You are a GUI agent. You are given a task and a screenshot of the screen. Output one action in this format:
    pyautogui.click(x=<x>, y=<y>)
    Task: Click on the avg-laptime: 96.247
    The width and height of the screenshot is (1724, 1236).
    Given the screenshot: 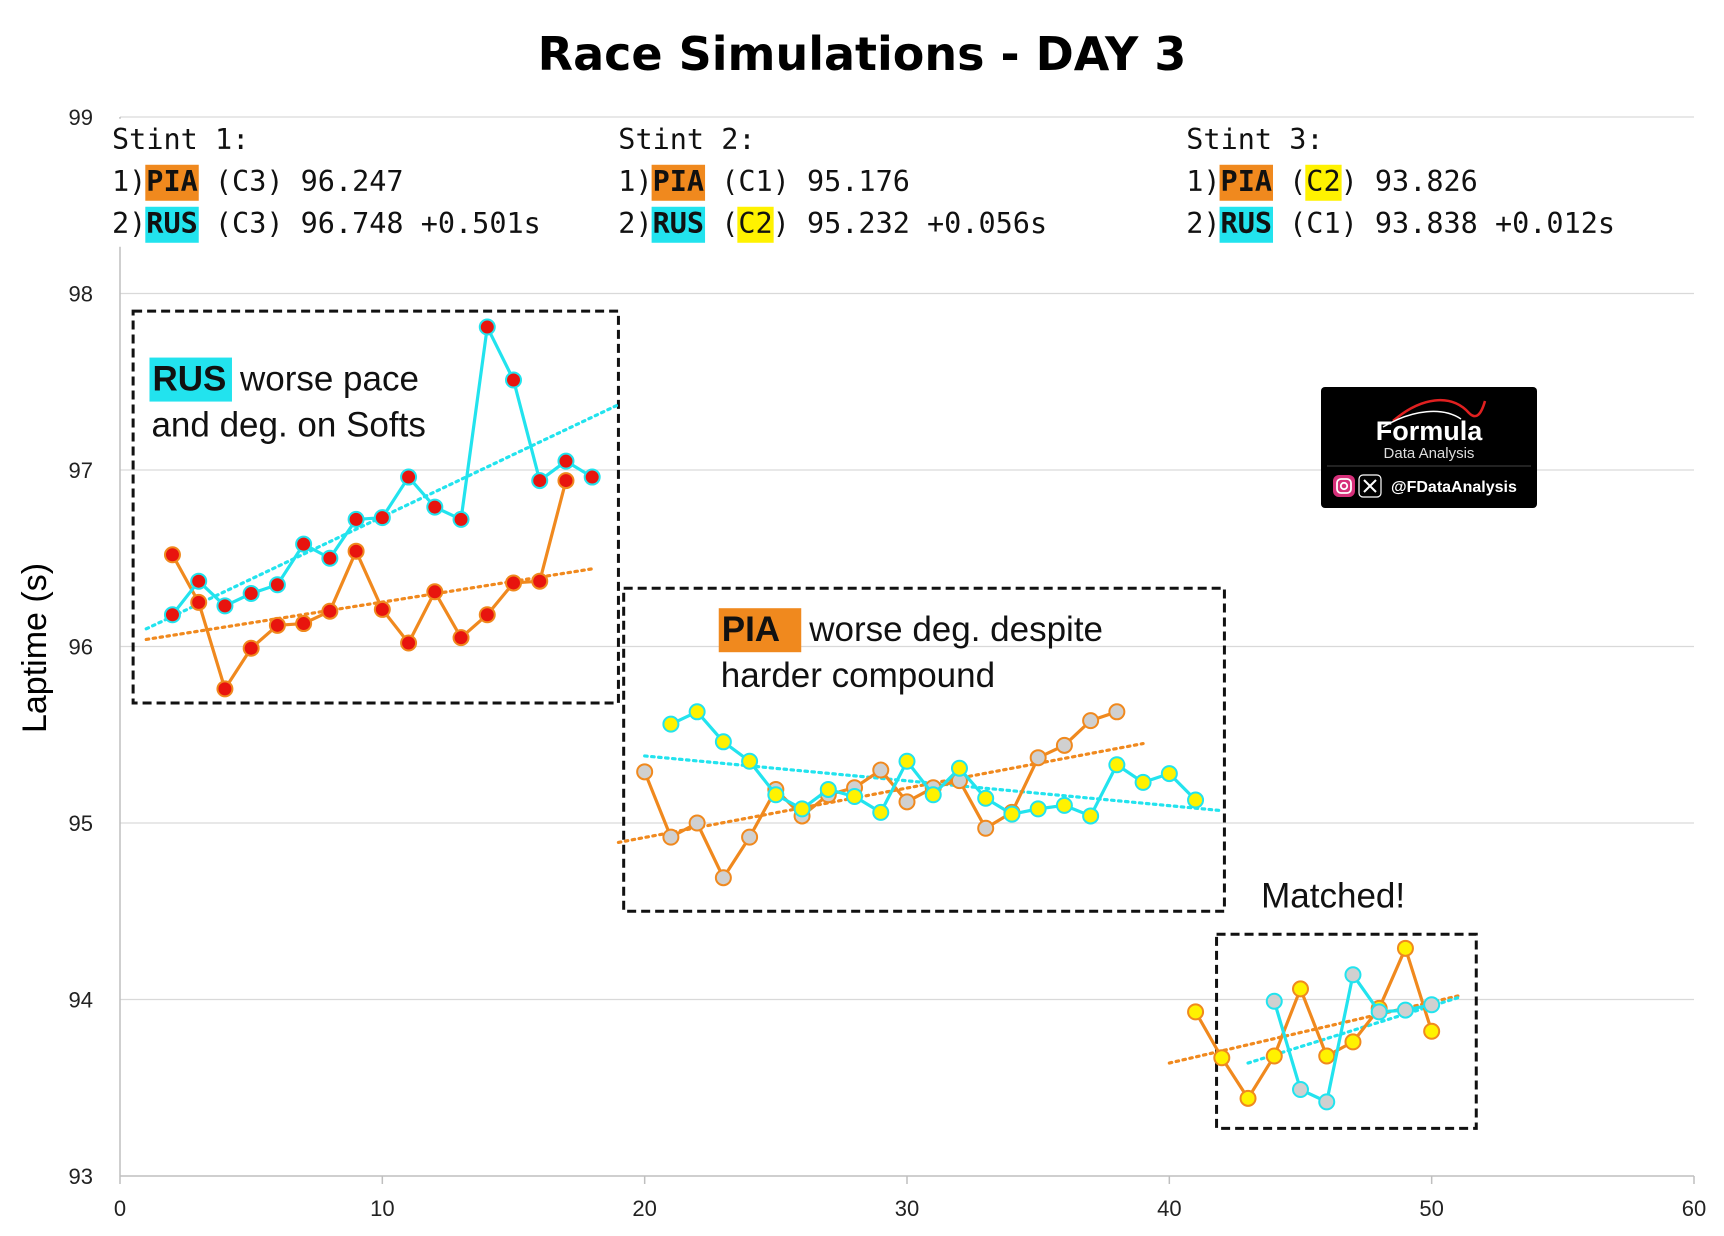 What is the action you would take?
    pyautogui.click(x=352, y=181)
    